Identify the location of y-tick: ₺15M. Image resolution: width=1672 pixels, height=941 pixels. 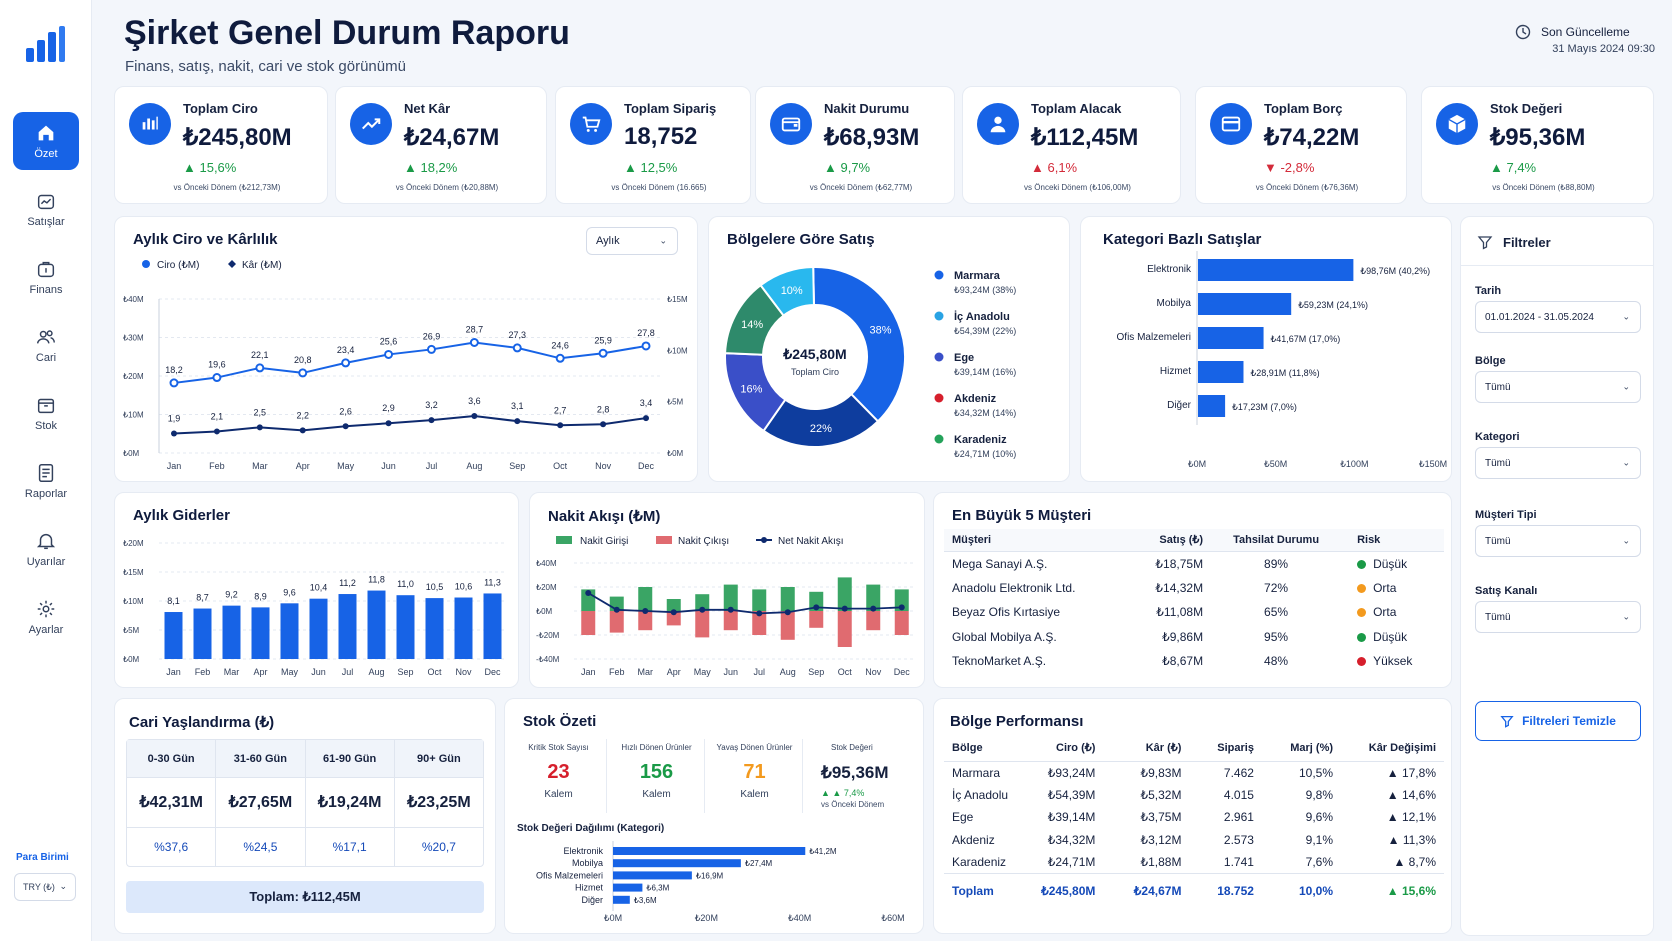
(133, 572).